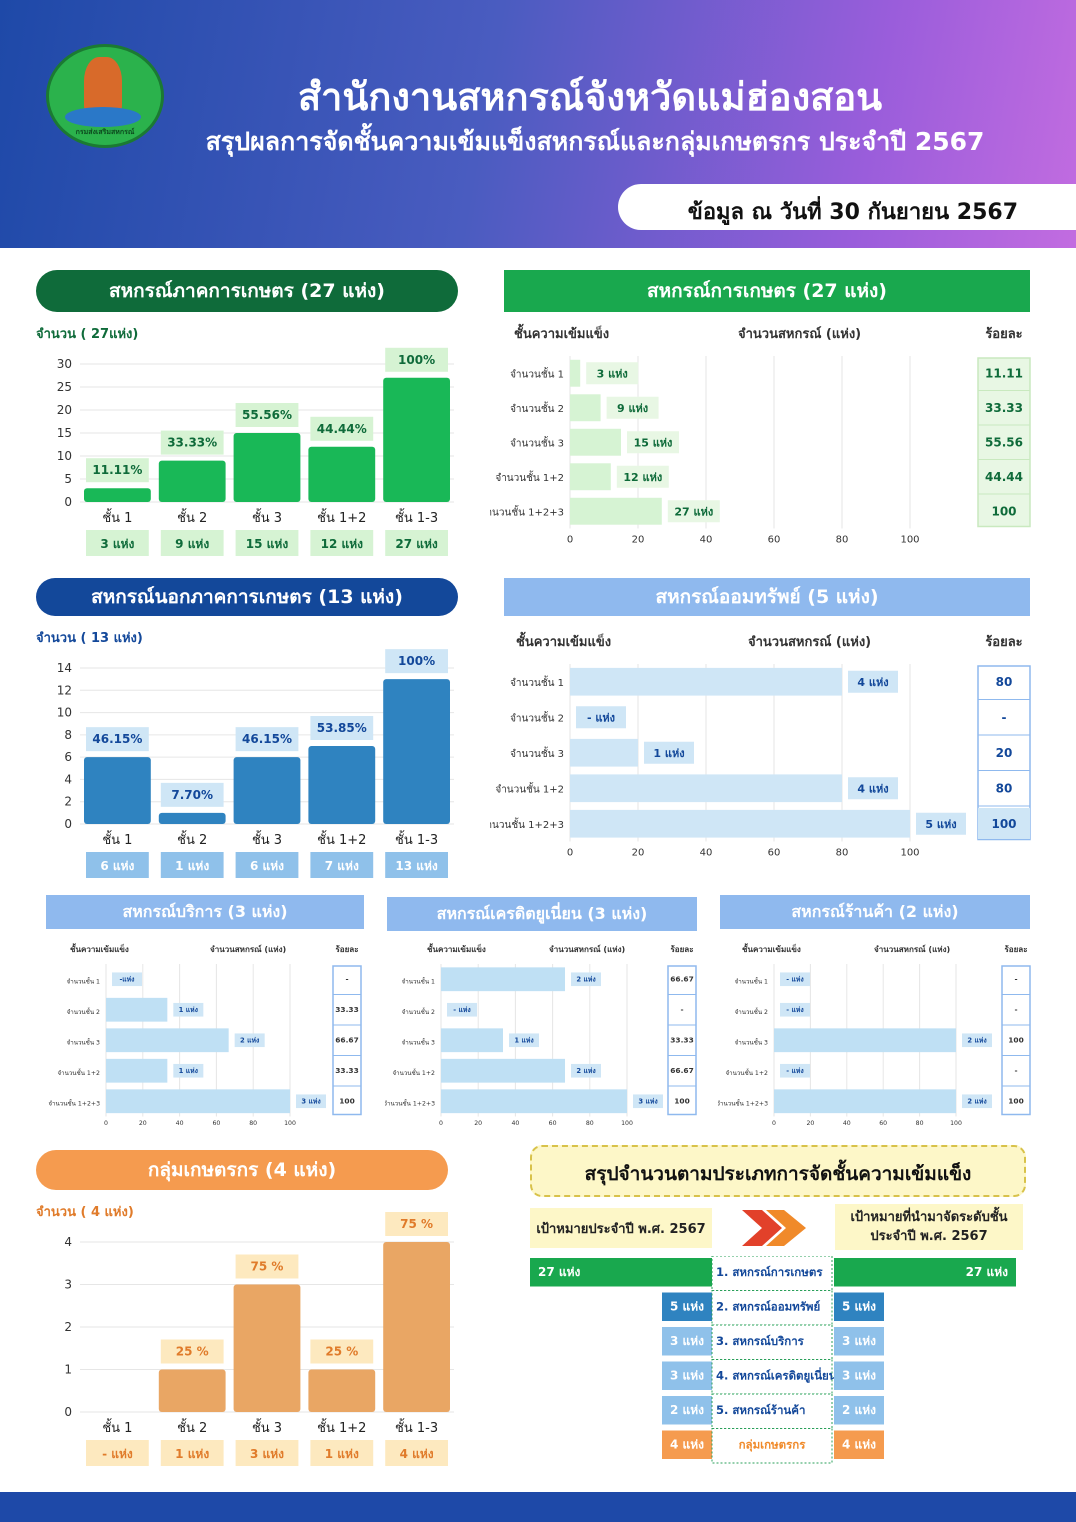 The width and height of the screenshot is (1076, 1522). Describe the element at coordinates (68, 1242) in the screenshot. I see `y-tick-label: 4` at that location.